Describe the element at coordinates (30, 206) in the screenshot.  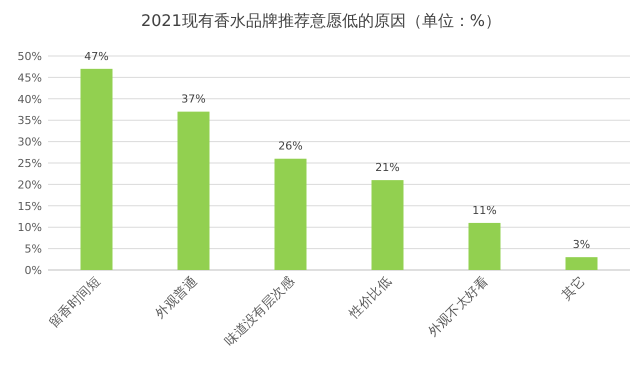
I see `y-tick-label: 15%` at that location.